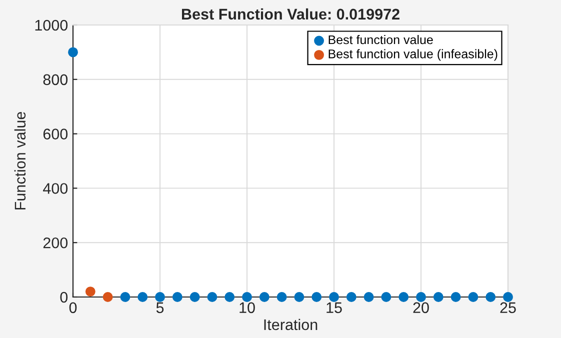 The width and height of the screenshot is (561, 338). I want to click on y-tick-label: 0, so click(64, 297).